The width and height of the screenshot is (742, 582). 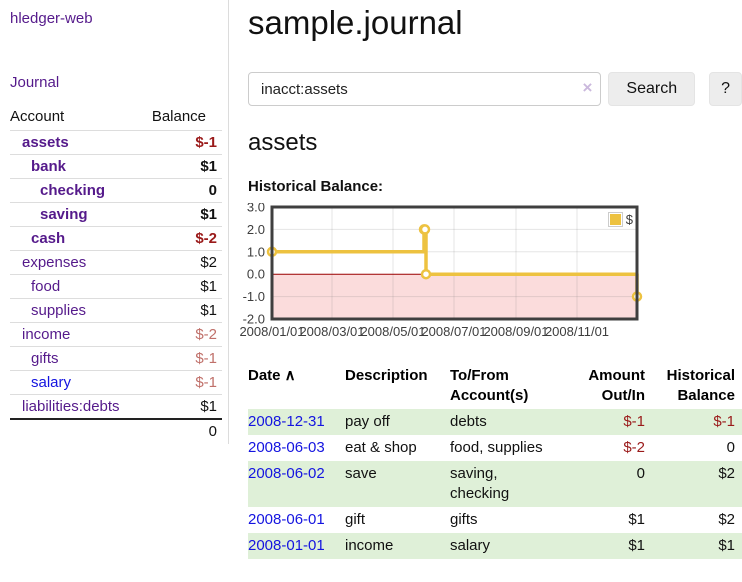 What do you see at coordinates (725, 89) in the screenshot?
I see `help-button: ?` at bounding box center [725, 89].